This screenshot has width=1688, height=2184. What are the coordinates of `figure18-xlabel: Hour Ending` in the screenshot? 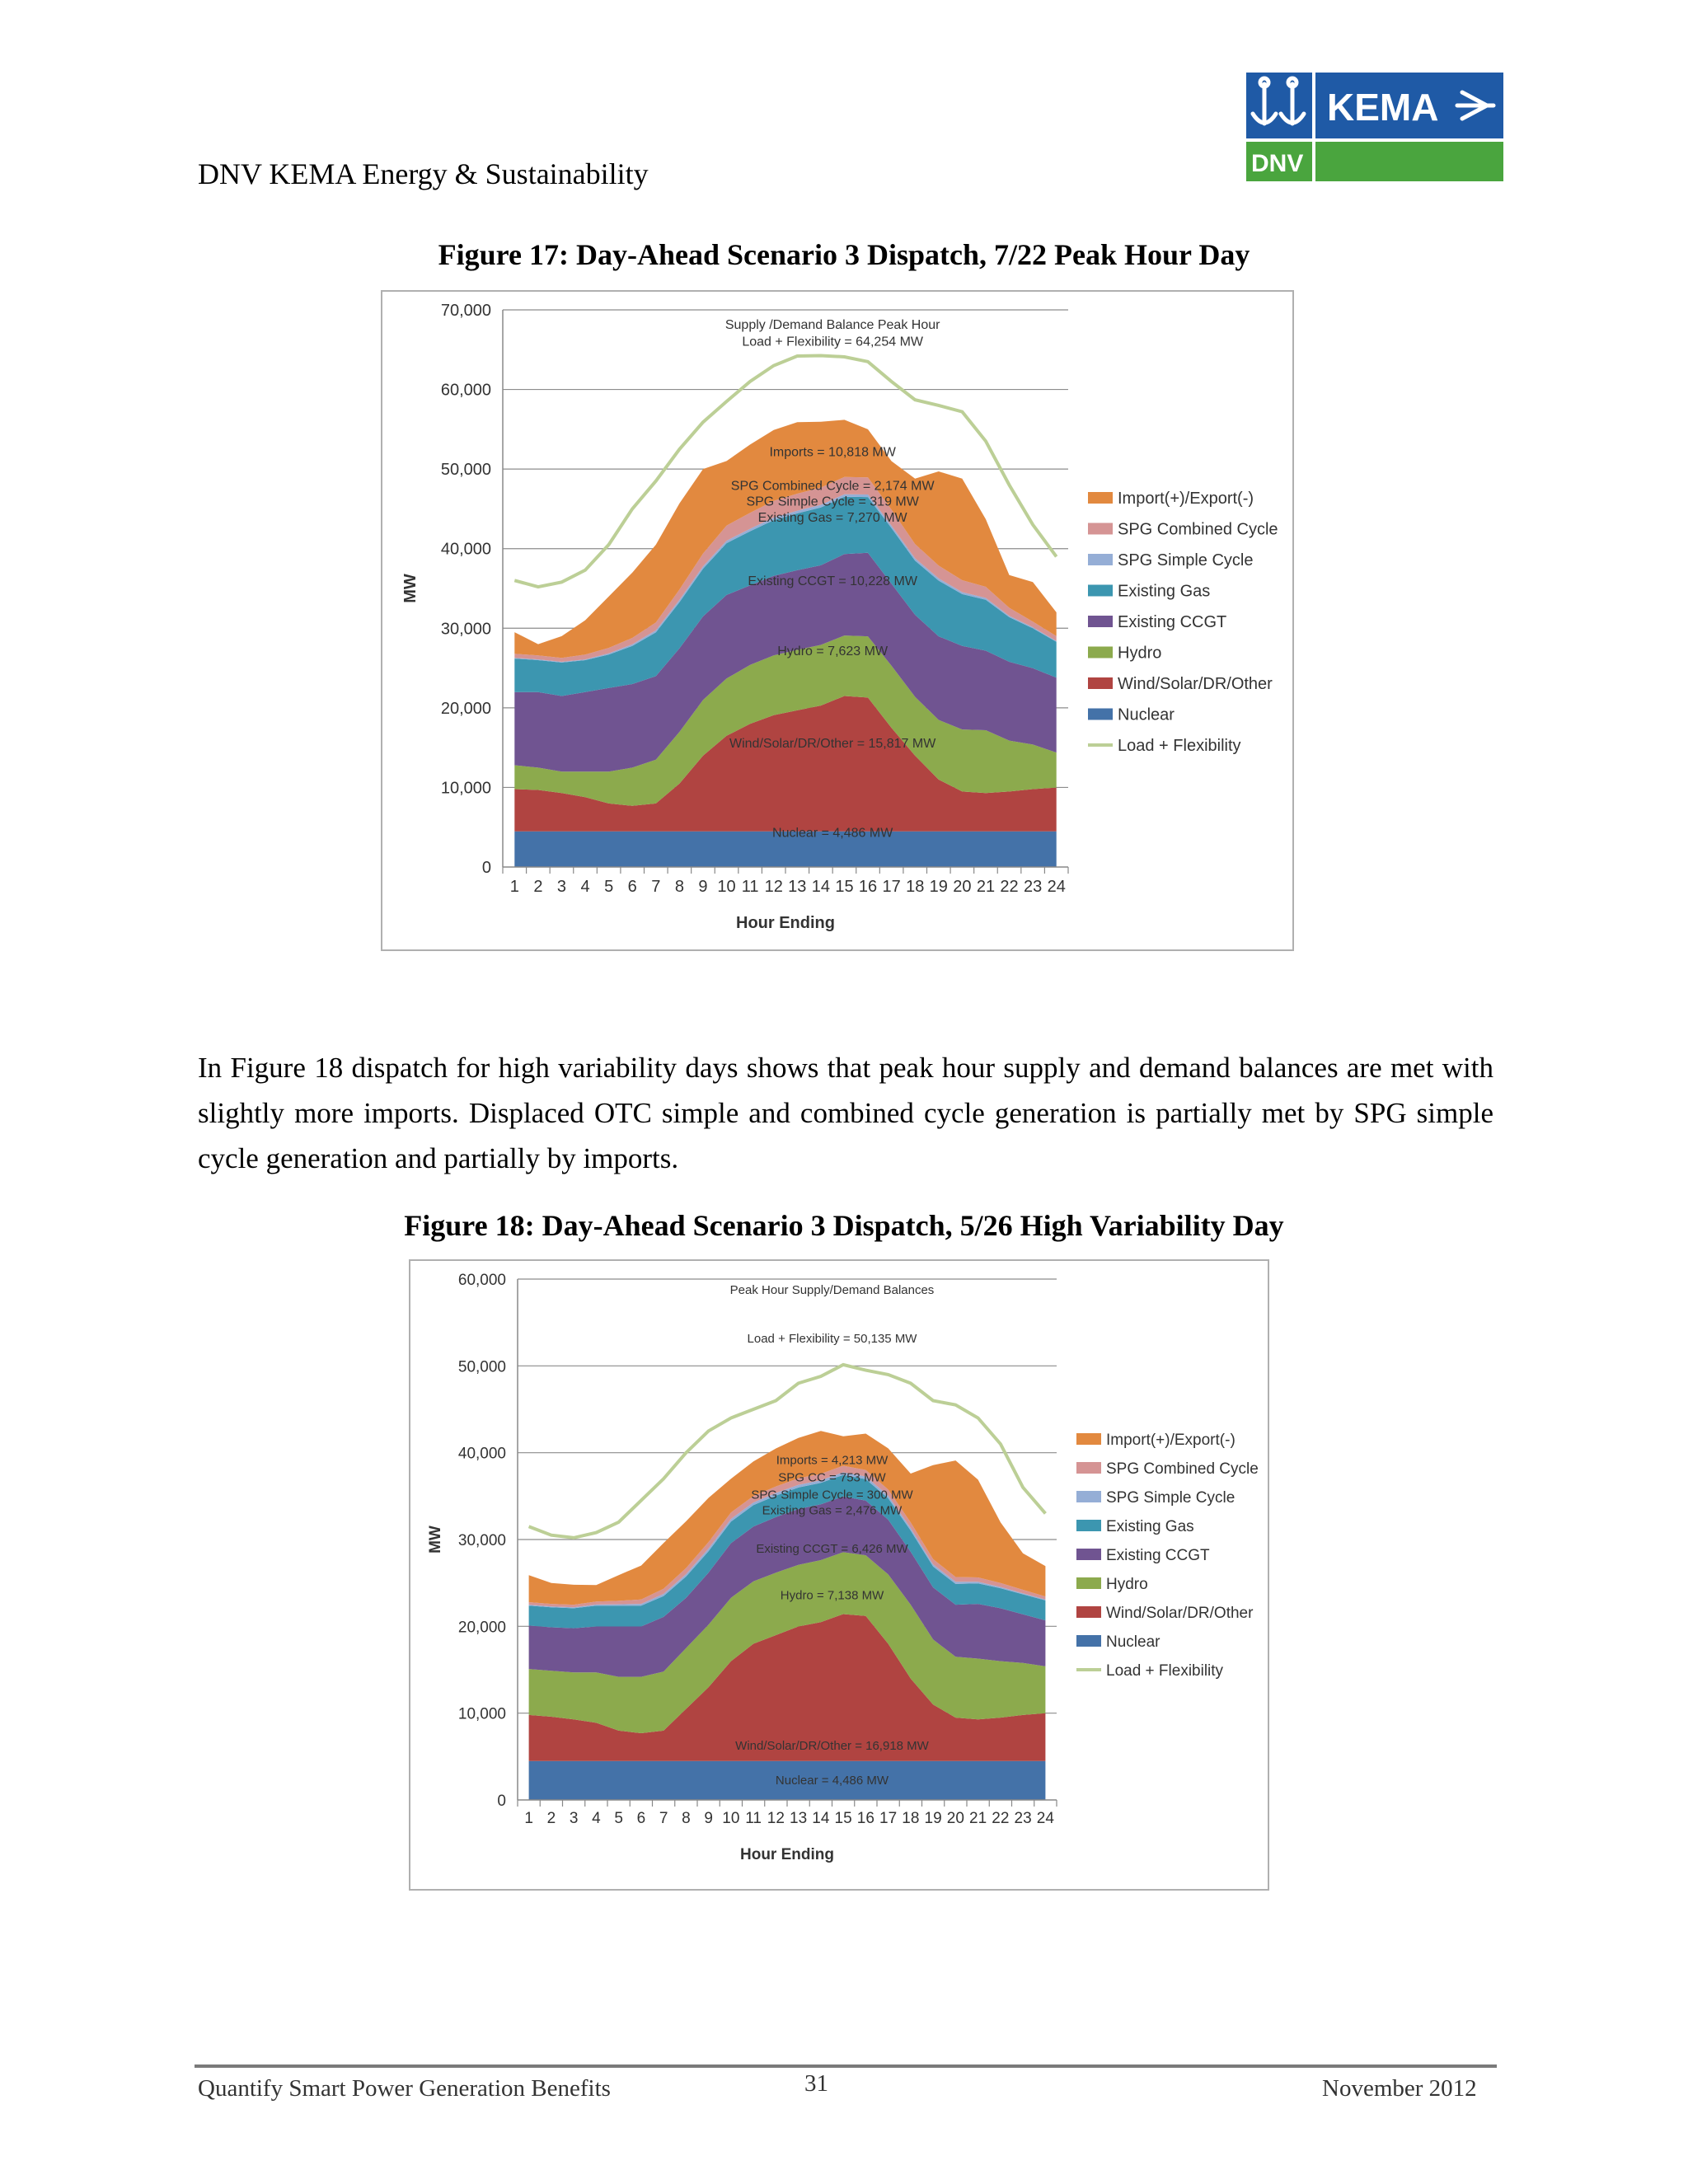 It's located at (787, 1854).